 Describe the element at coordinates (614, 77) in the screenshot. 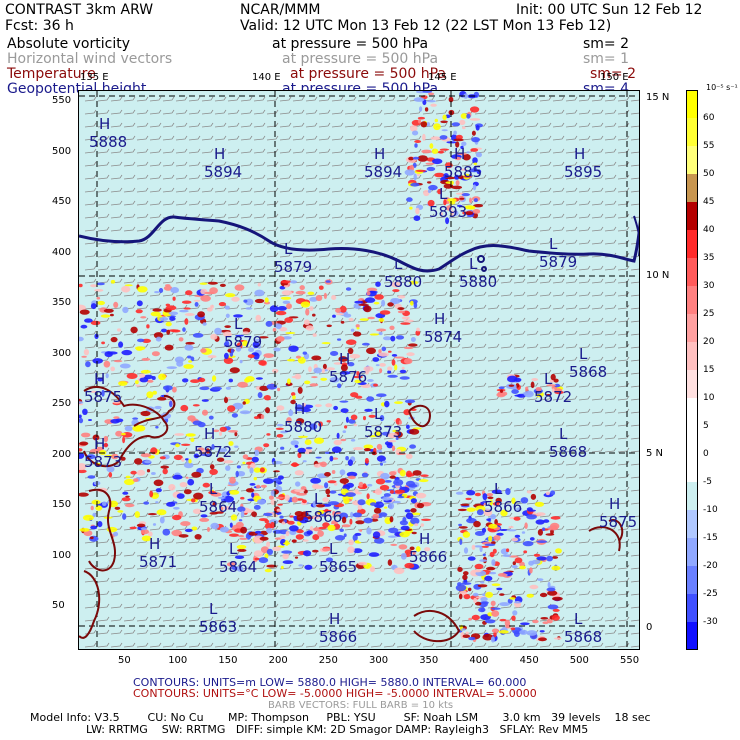

I see `lon-label: 150 E` at that location.